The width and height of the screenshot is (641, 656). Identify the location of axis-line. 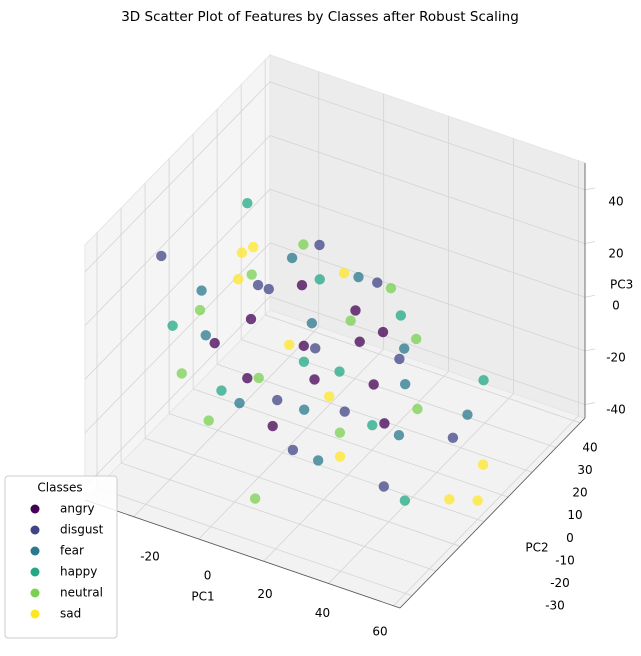
(242, 554).